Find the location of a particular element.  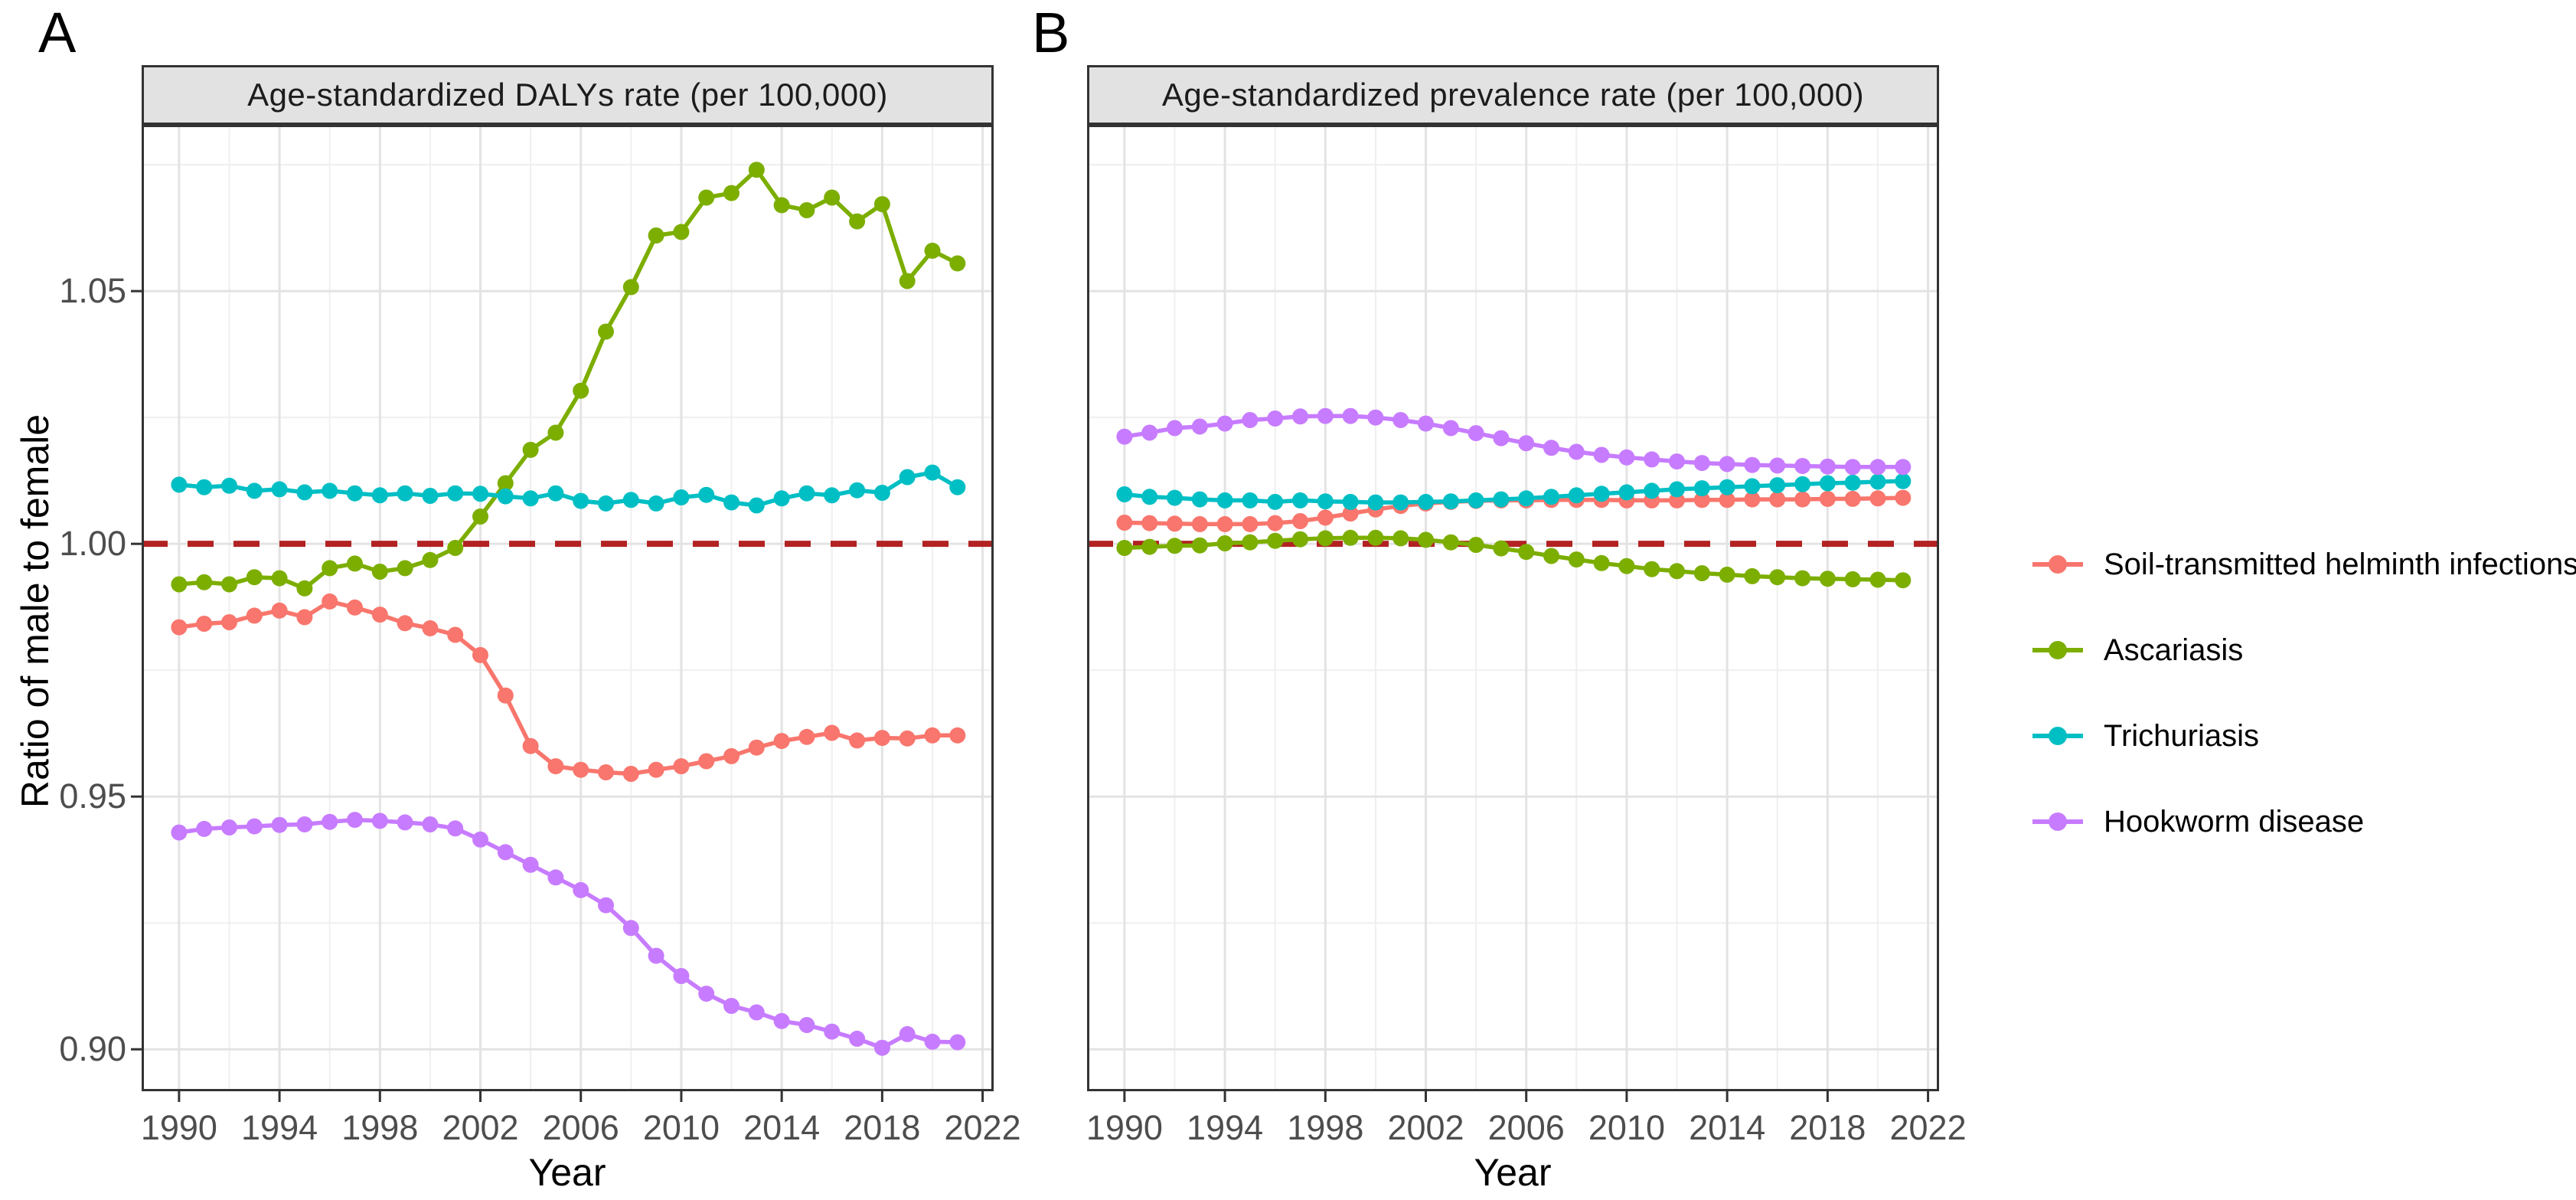

legend-item-label: Hookworm disease is located at coordinates (2234, 821).